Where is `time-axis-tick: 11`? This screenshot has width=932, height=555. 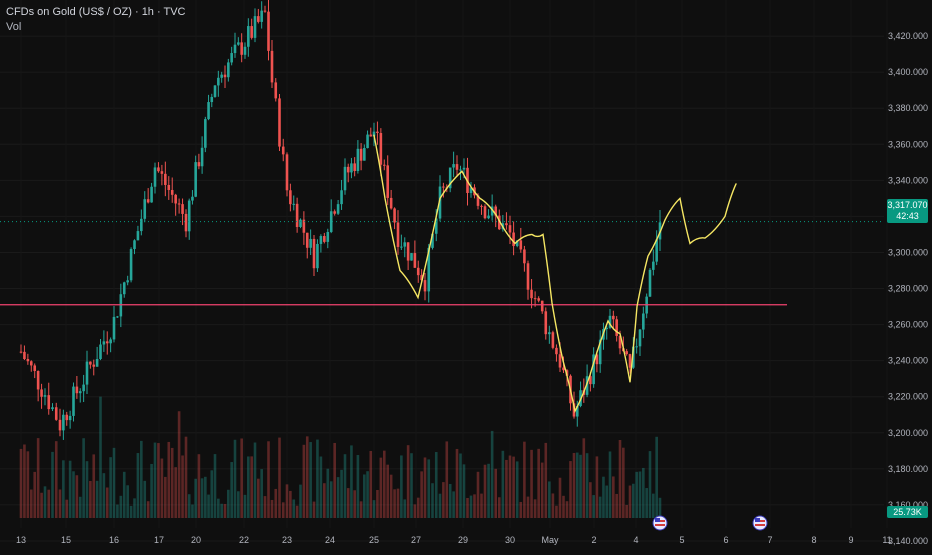 time-axis-tick: 11 is located at coordinates (886, 540).